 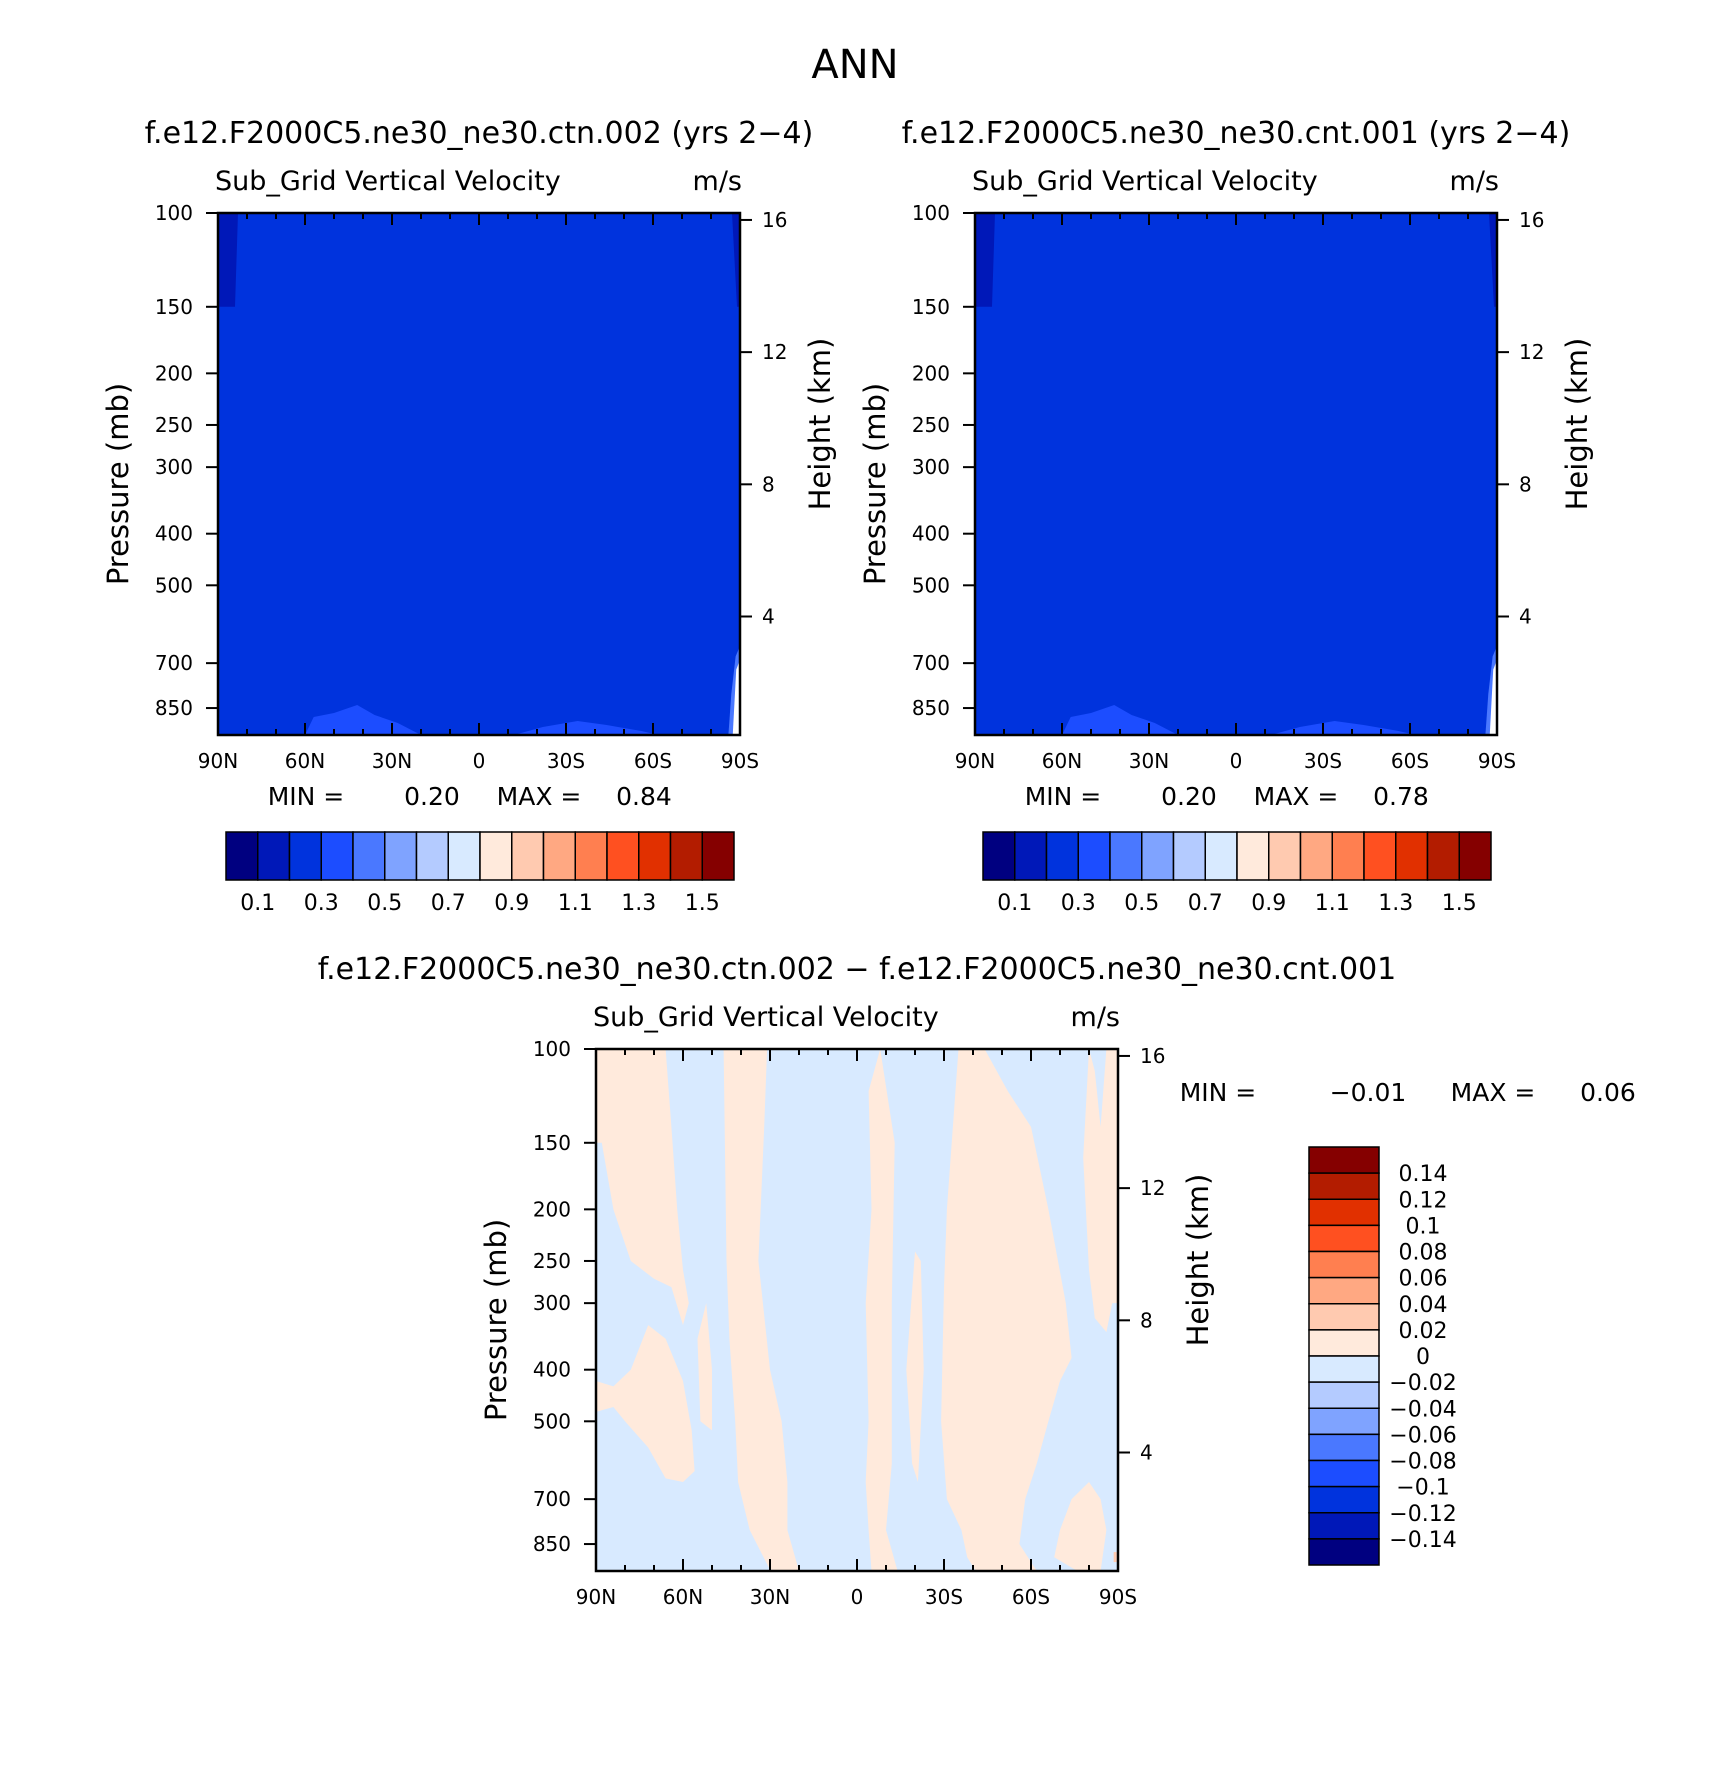 What do you see at coordinates (788, 418) in the screenshot?
I see `y2-axis: 16 12 8 4 Height (km)` at bounding box center [788, 418].